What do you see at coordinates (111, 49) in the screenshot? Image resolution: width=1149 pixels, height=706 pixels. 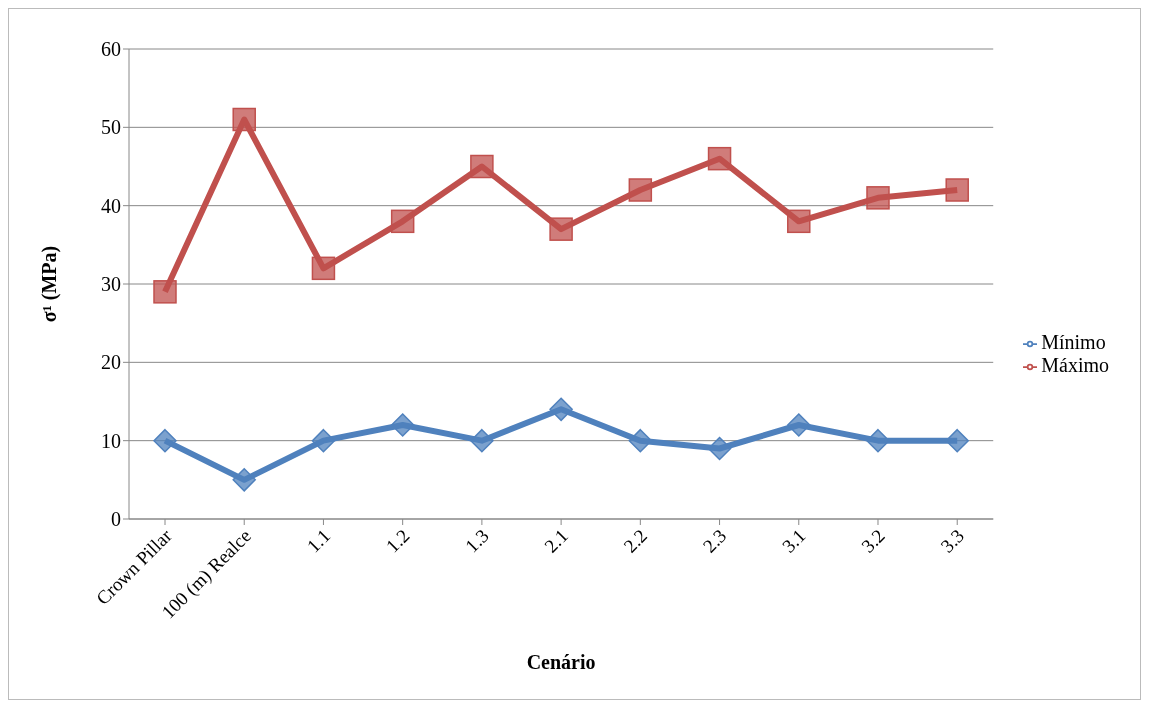 I see `y-tick-label: 60` at bounding box center [111, 49].